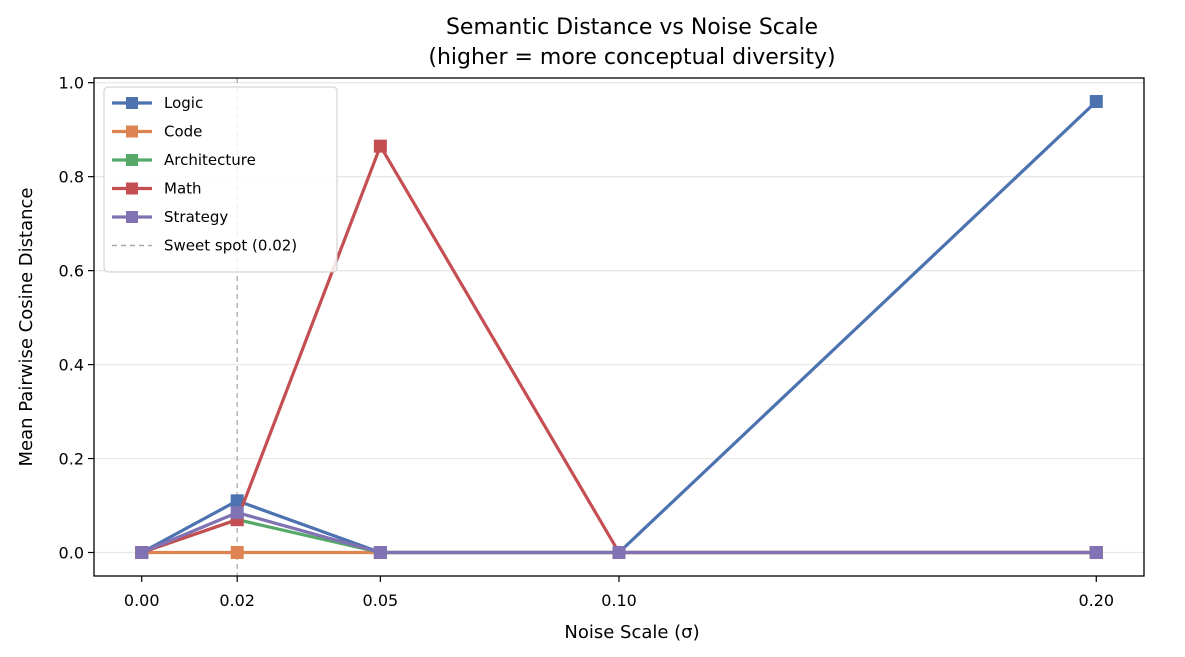 This screenshot has height=657, width=1185. Describe the element at coordinates (71, 271) in the screenshot. I see `y-tick-label-3: 0.6` at that location.